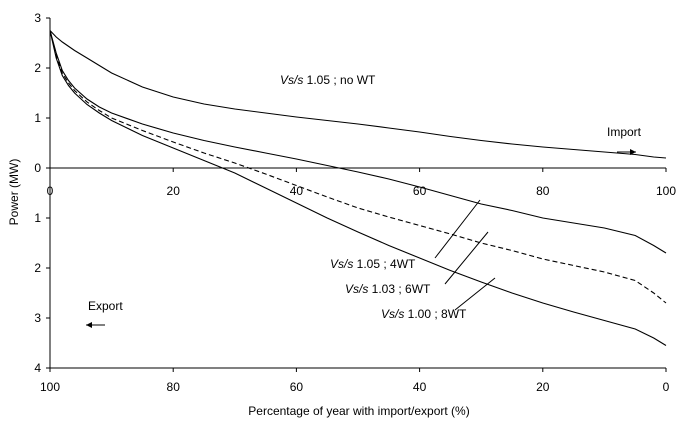  Describe the element at coordinates (339, 80) in the screenshot. I see `series-label-text: 1.05 ; no WT` at that location.